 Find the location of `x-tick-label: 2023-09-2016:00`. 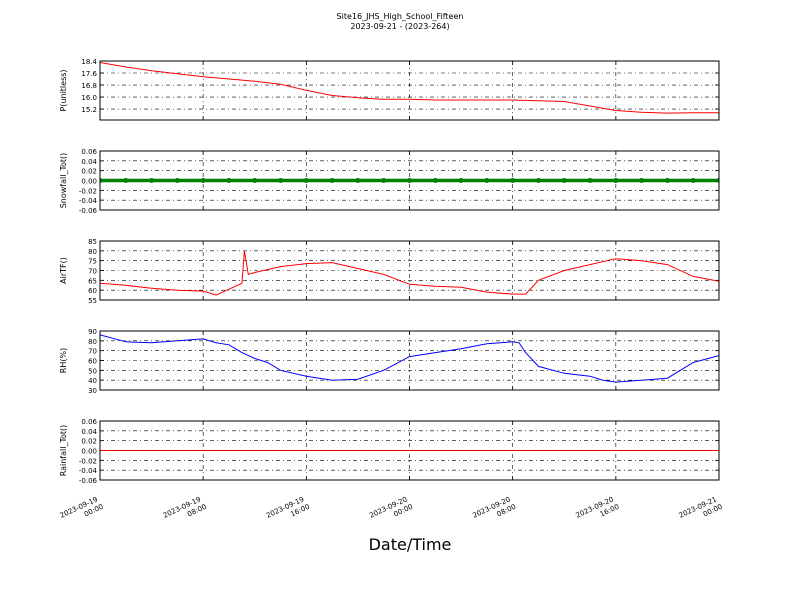

x-tick-label: 2023-09-2016:00 is located at coordinates (598, 511).